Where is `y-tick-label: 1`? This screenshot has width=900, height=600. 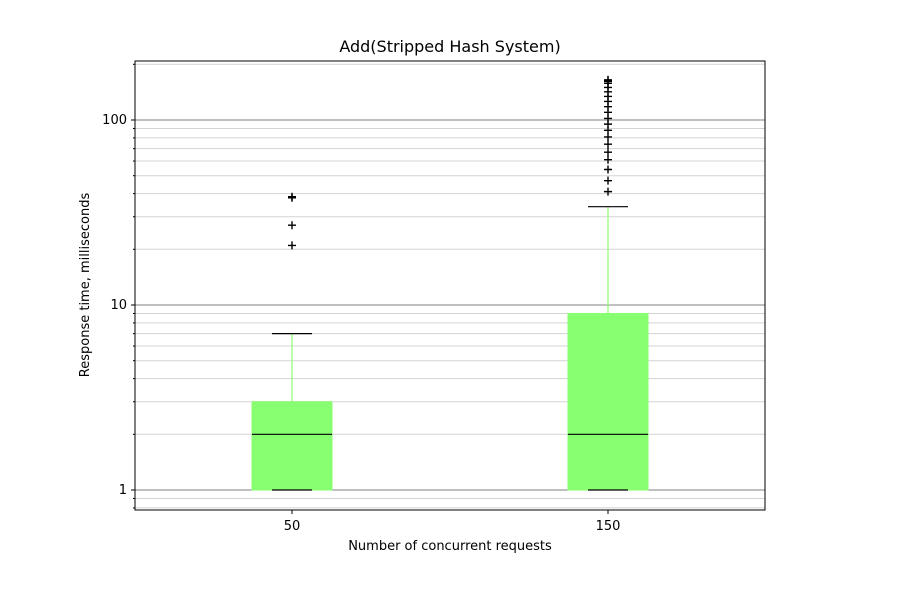 y-tick-label: 1 is located at coordinates (123, 490).